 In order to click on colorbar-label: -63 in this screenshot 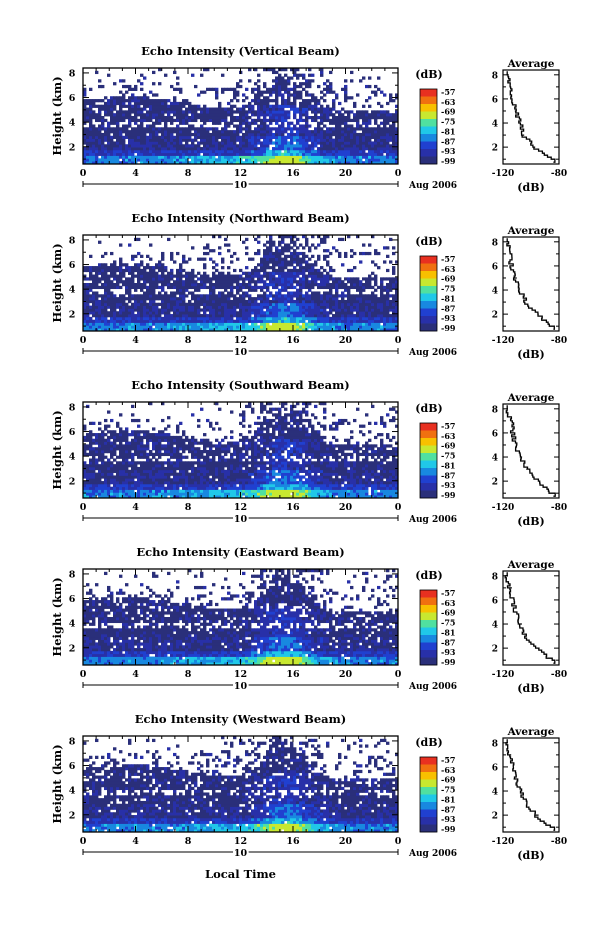, I will do `click(448, 102)`.